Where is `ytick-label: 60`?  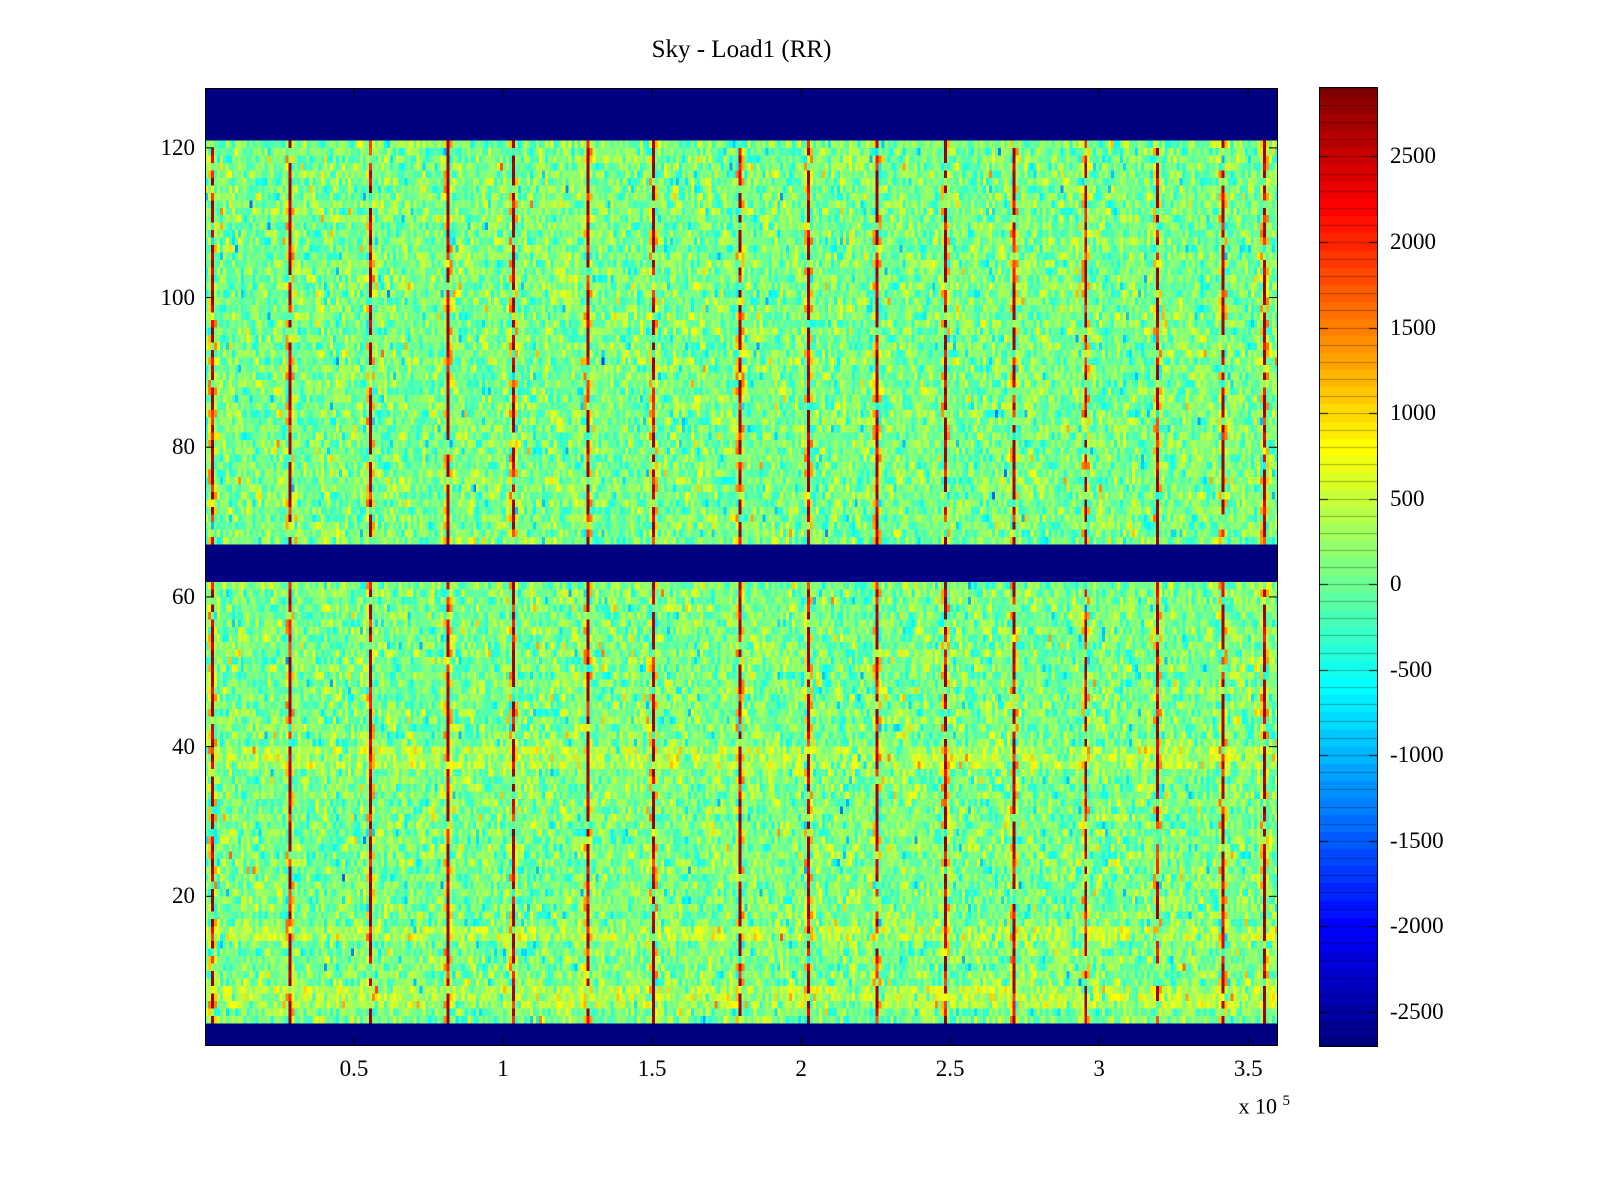 ytick-label: 60 is located at coordinates (183, 596).